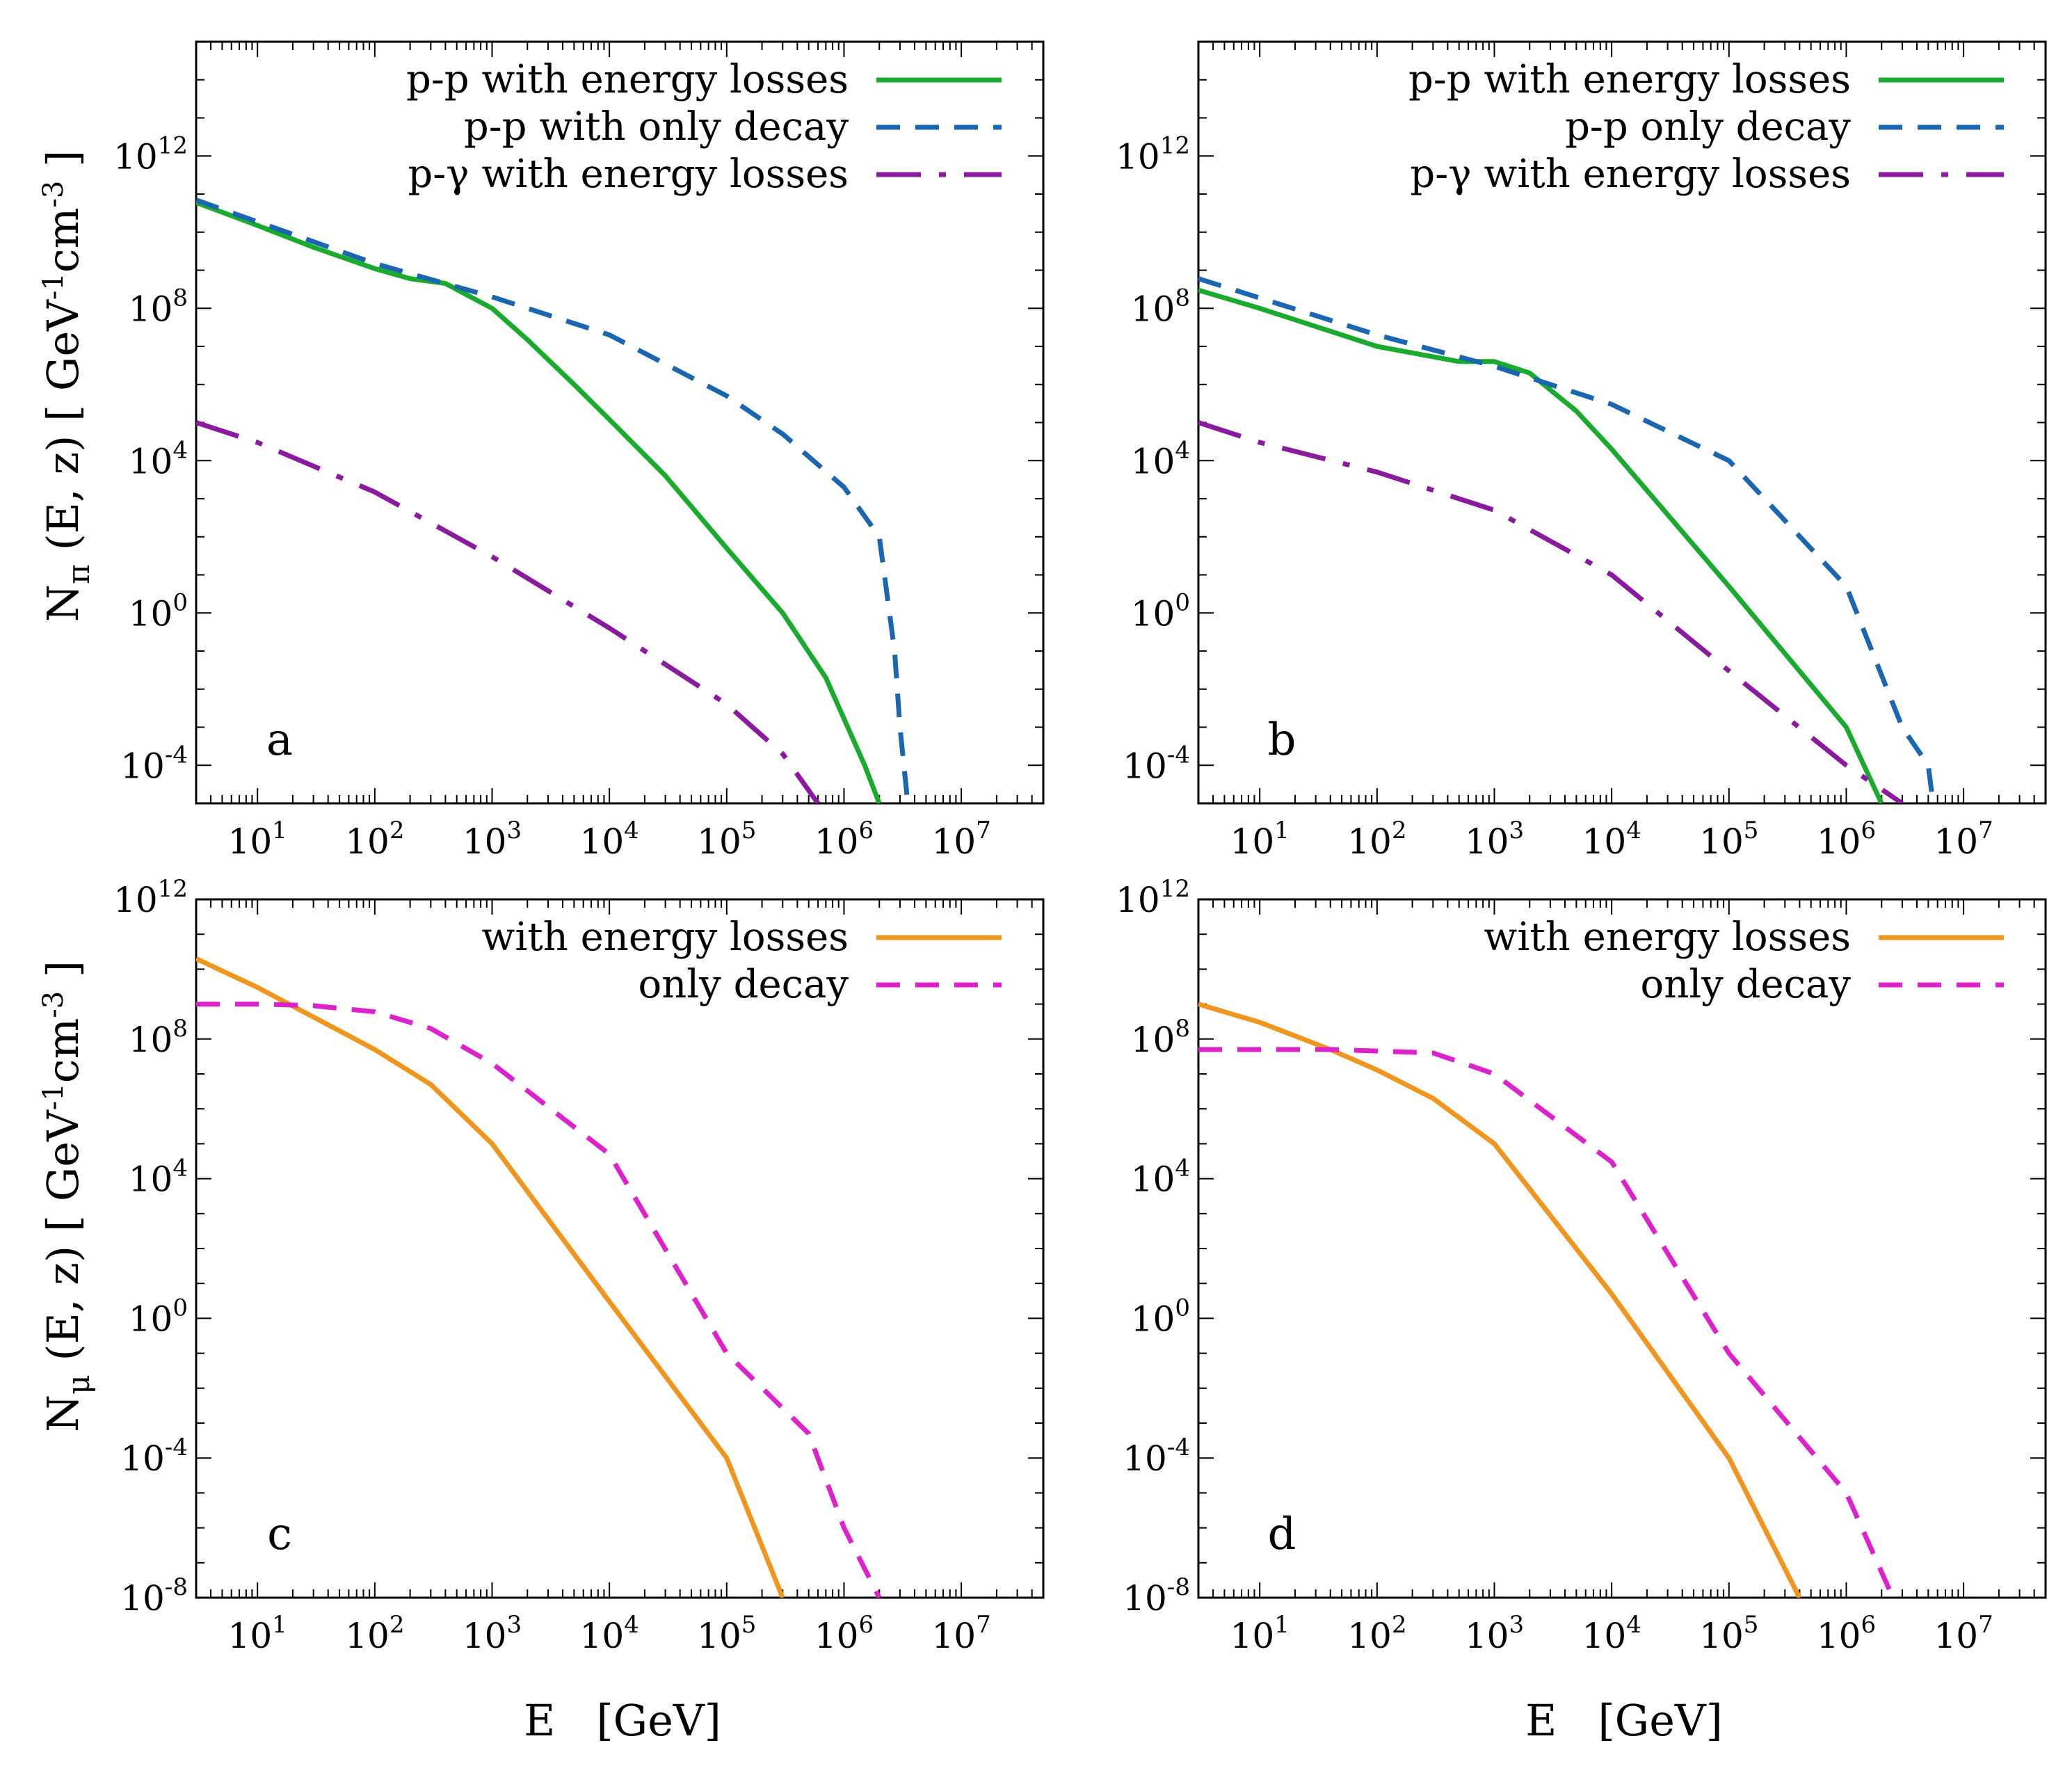 This screenshot has height=1766, width=2072. What do you see at coordinates (1282, 740) in the screenshot?
I see `panel-annotation: b` at bounding box center [1282, 740].